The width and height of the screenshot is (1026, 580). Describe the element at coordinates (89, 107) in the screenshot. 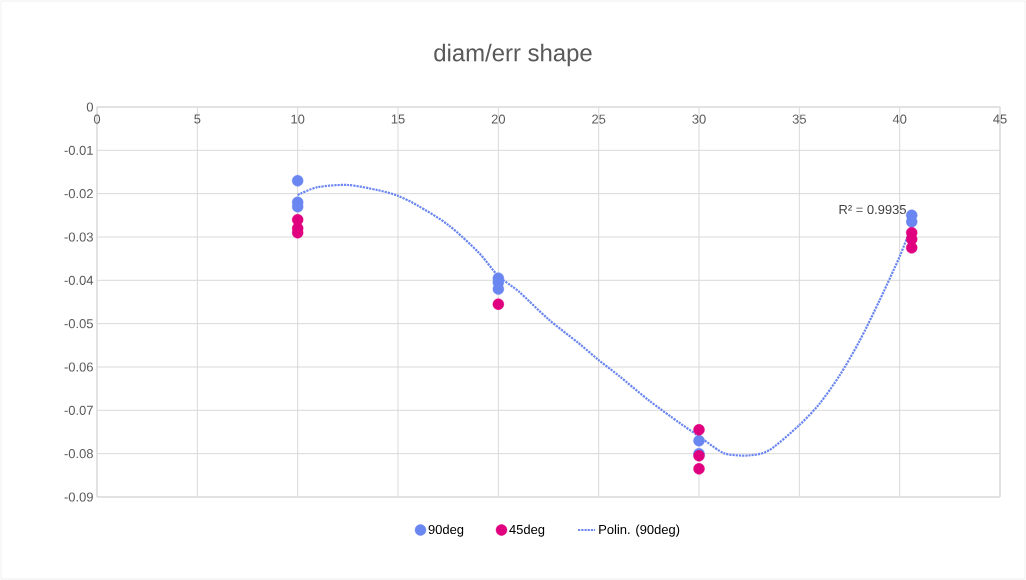

I see `y-tick-label: 0` at that location.